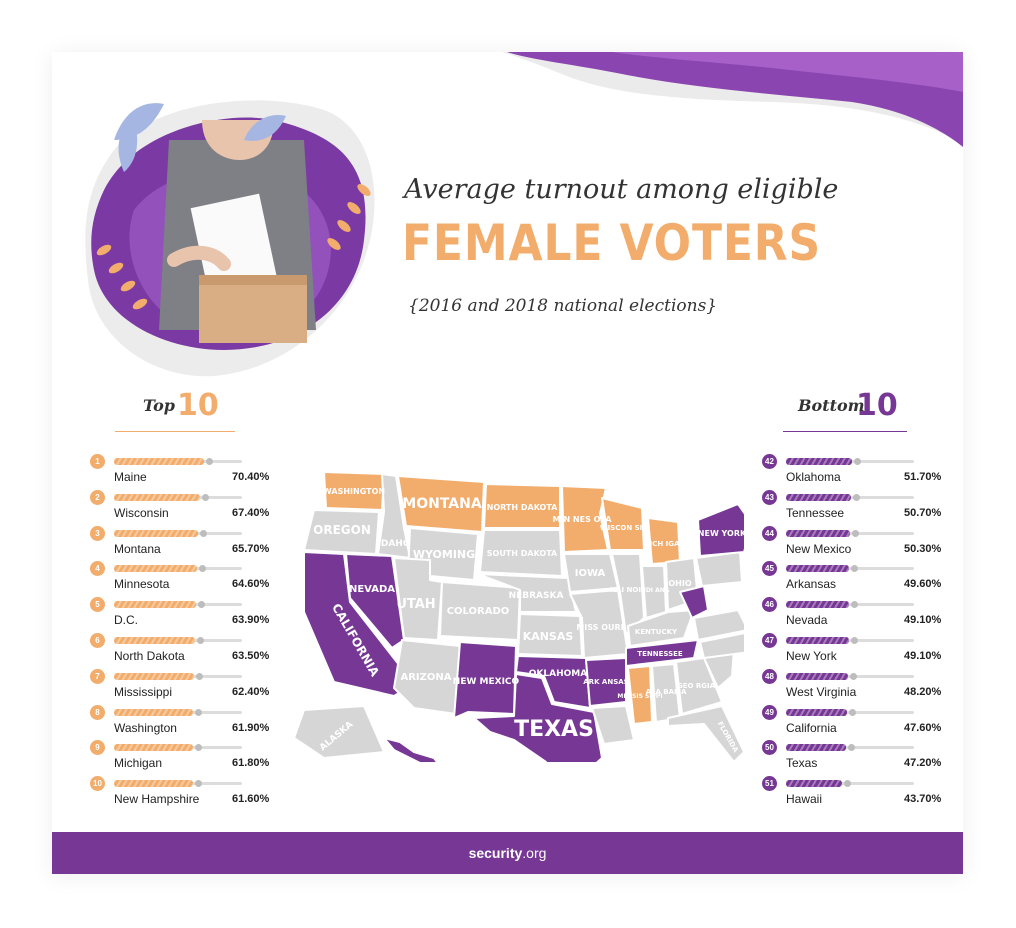 This screenshot has width=1016, height=928. I want to click on top10-value-label: 67.40%, so click(251, 512).